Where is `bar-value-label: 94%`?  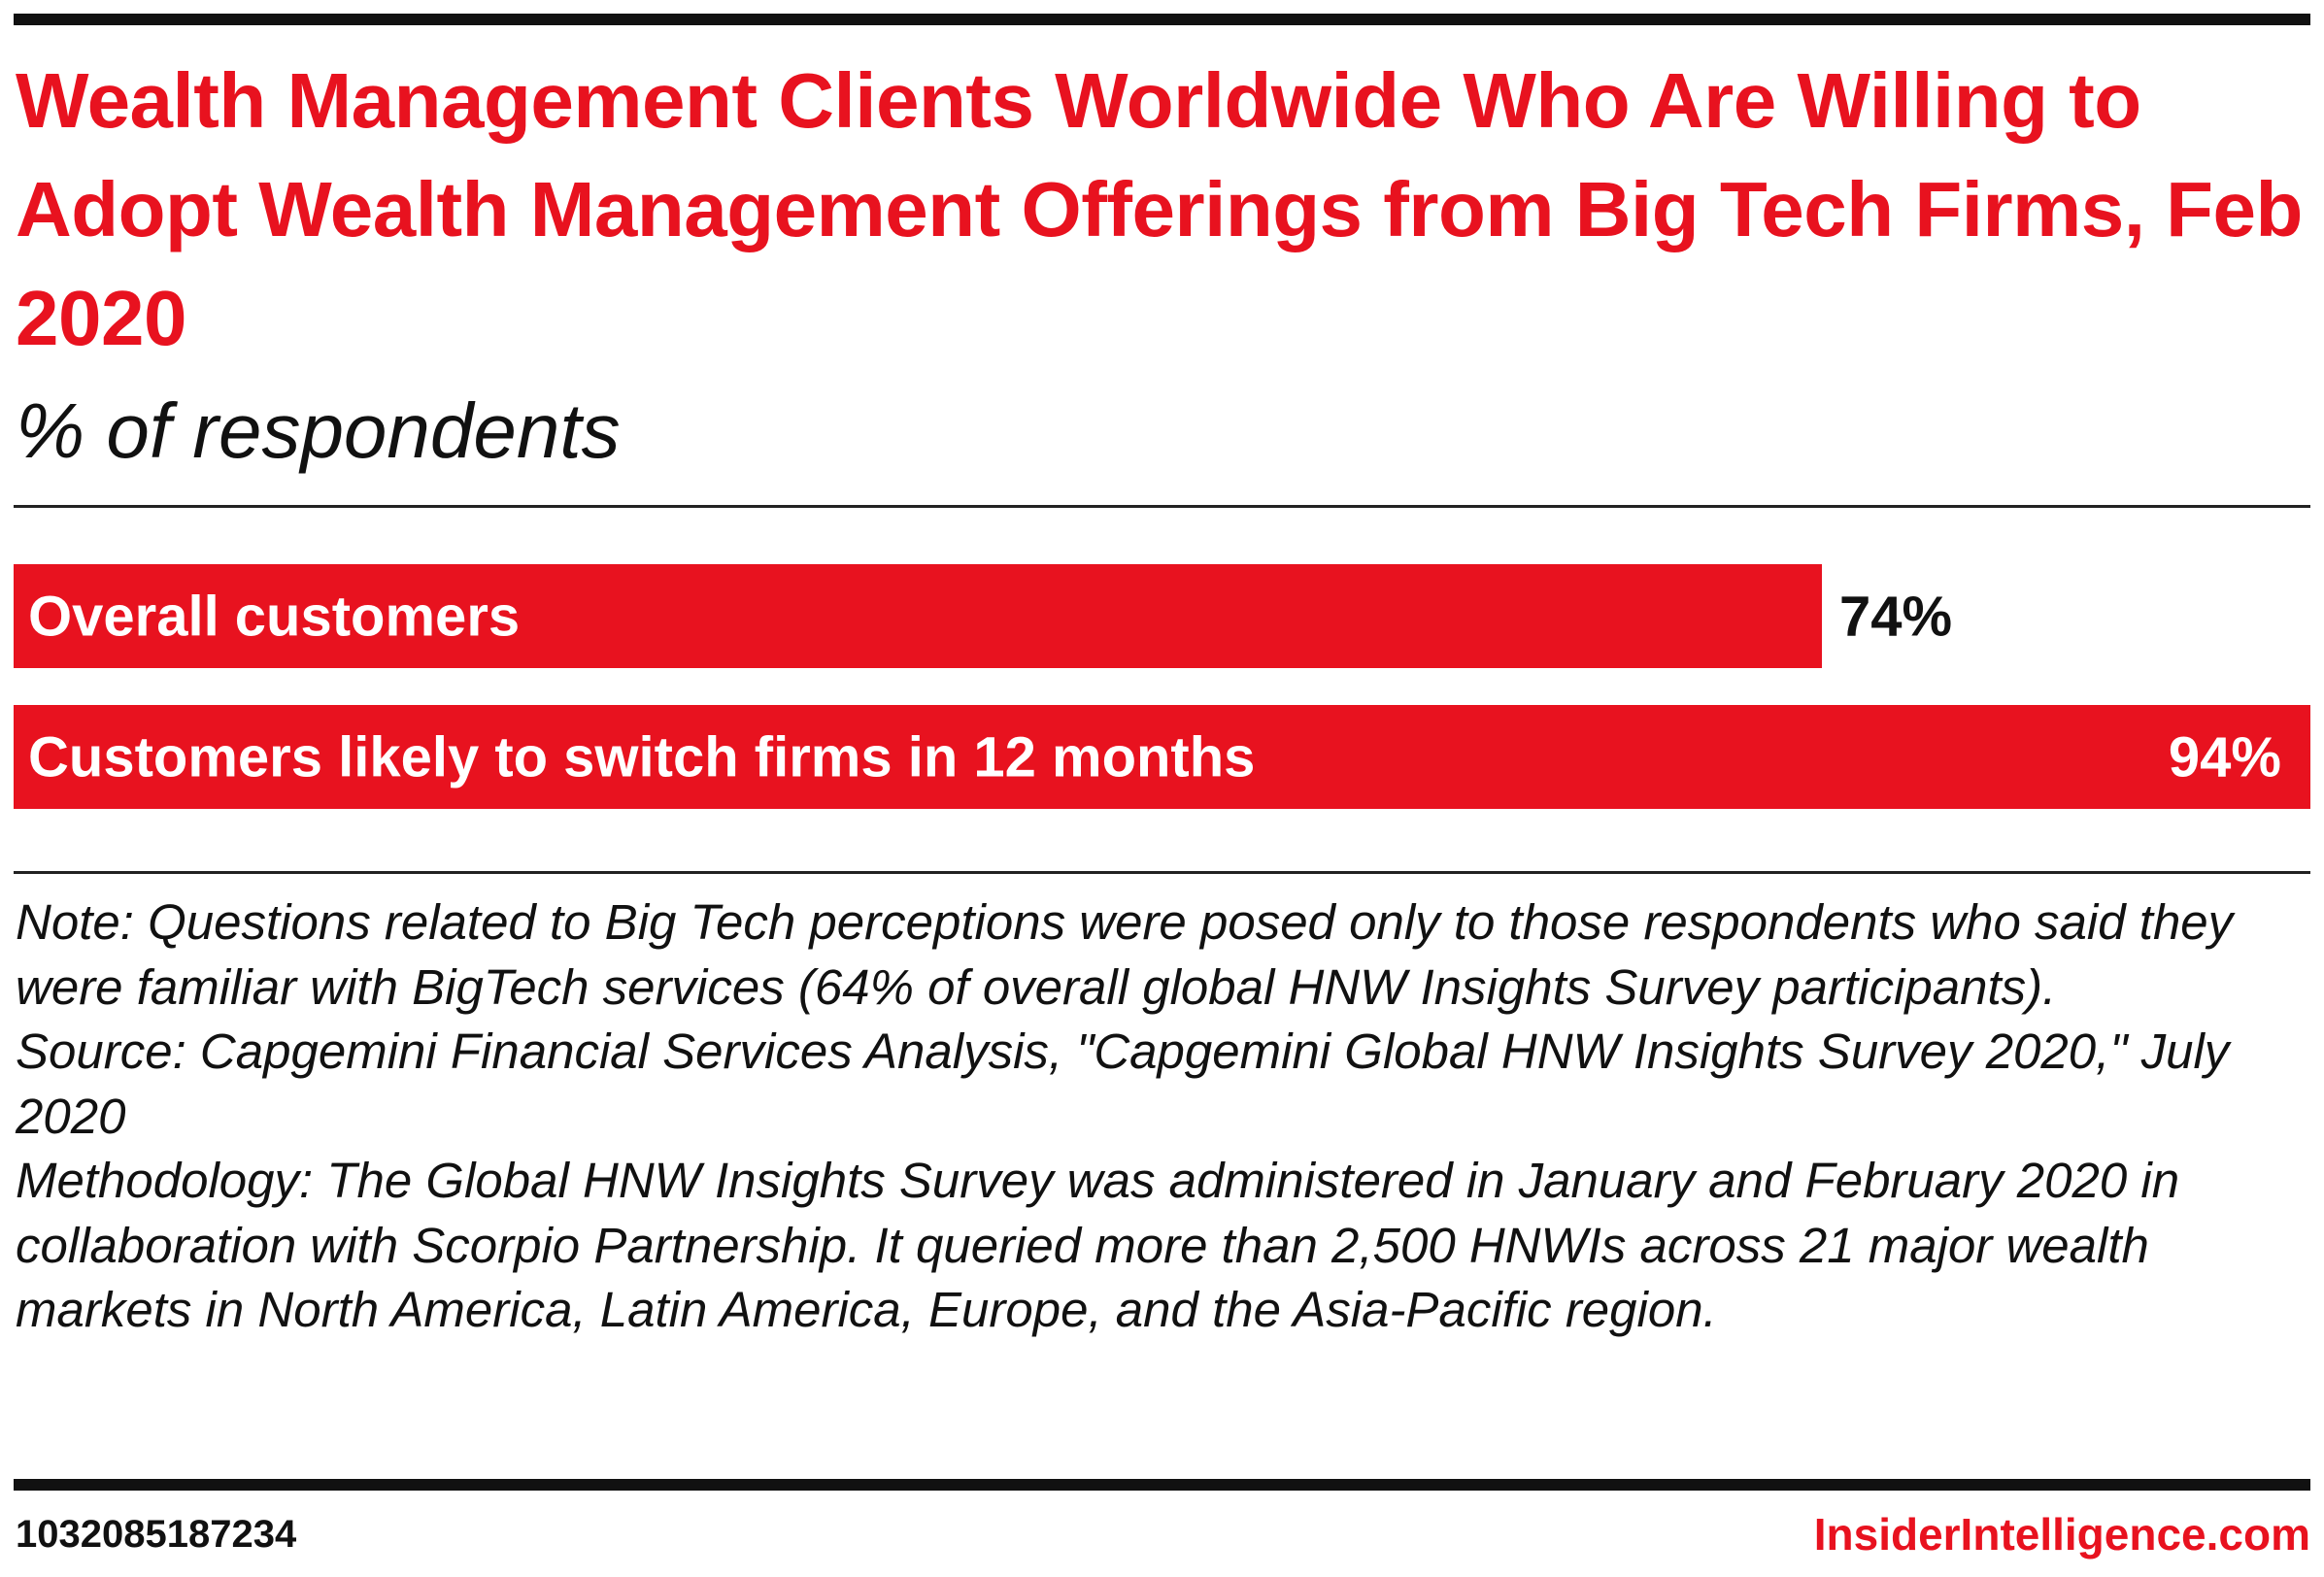
bar-value-label: 94% is located at coordinates (2225, 757).